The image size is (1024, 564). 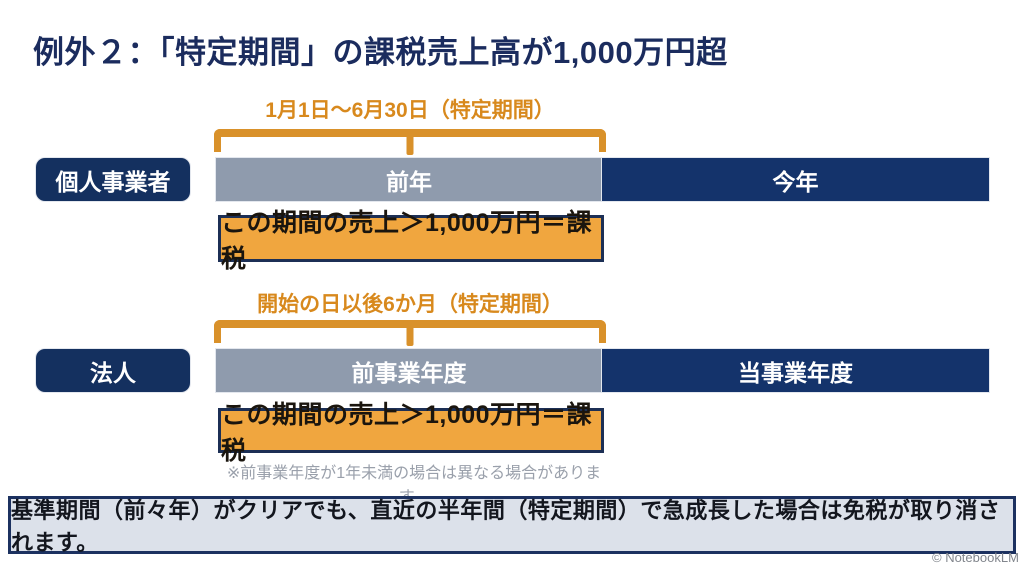 I want to click on bar-previous-year-individual: 前年, so click(x=409, y=179).